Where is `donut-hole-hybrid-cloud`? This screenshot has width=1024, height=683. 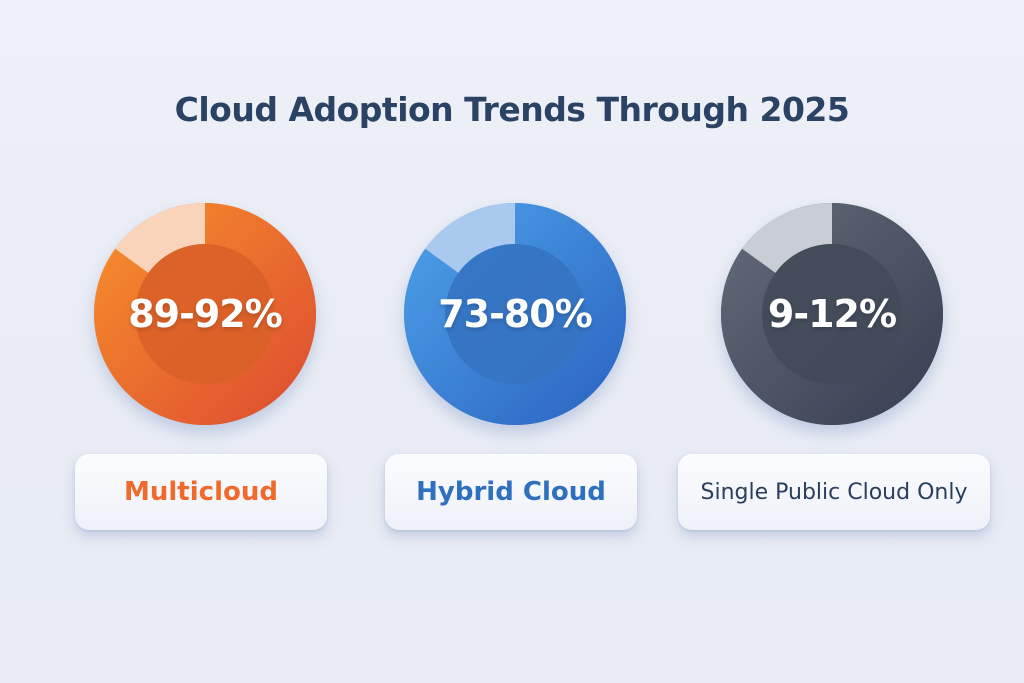 donut-hole-hybrid-cloud is located at coordinates (515, 314).